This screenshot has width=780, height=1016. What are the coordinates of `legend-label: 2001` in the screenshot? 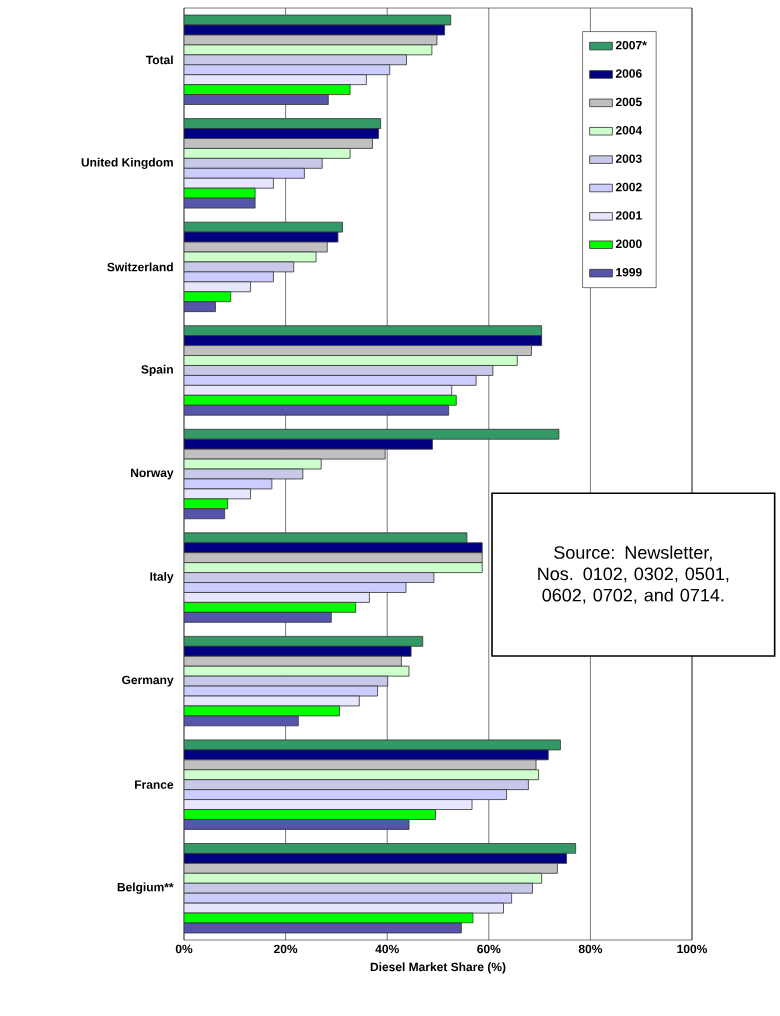 It's located at (628, 215).